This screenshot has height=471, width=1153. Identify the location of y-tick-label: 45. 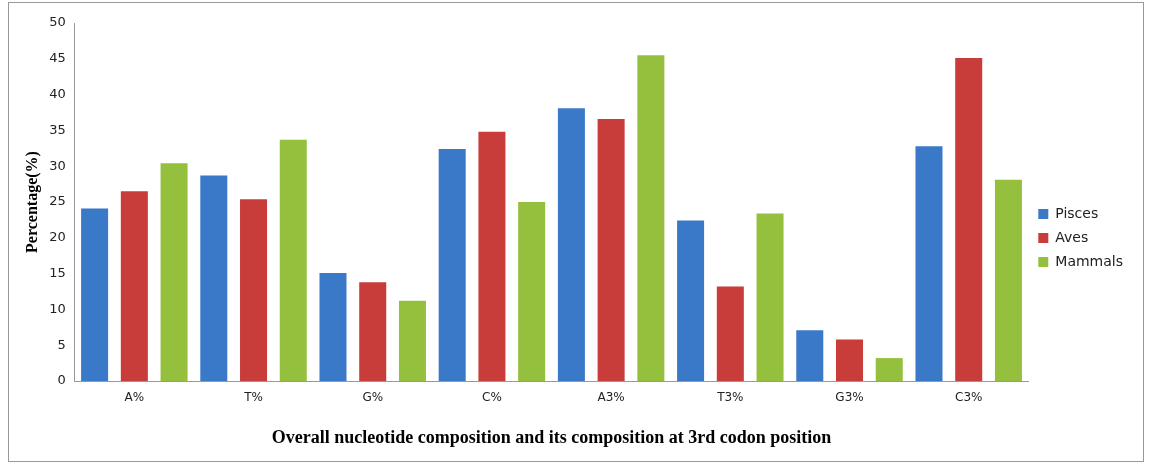
(57, 58).